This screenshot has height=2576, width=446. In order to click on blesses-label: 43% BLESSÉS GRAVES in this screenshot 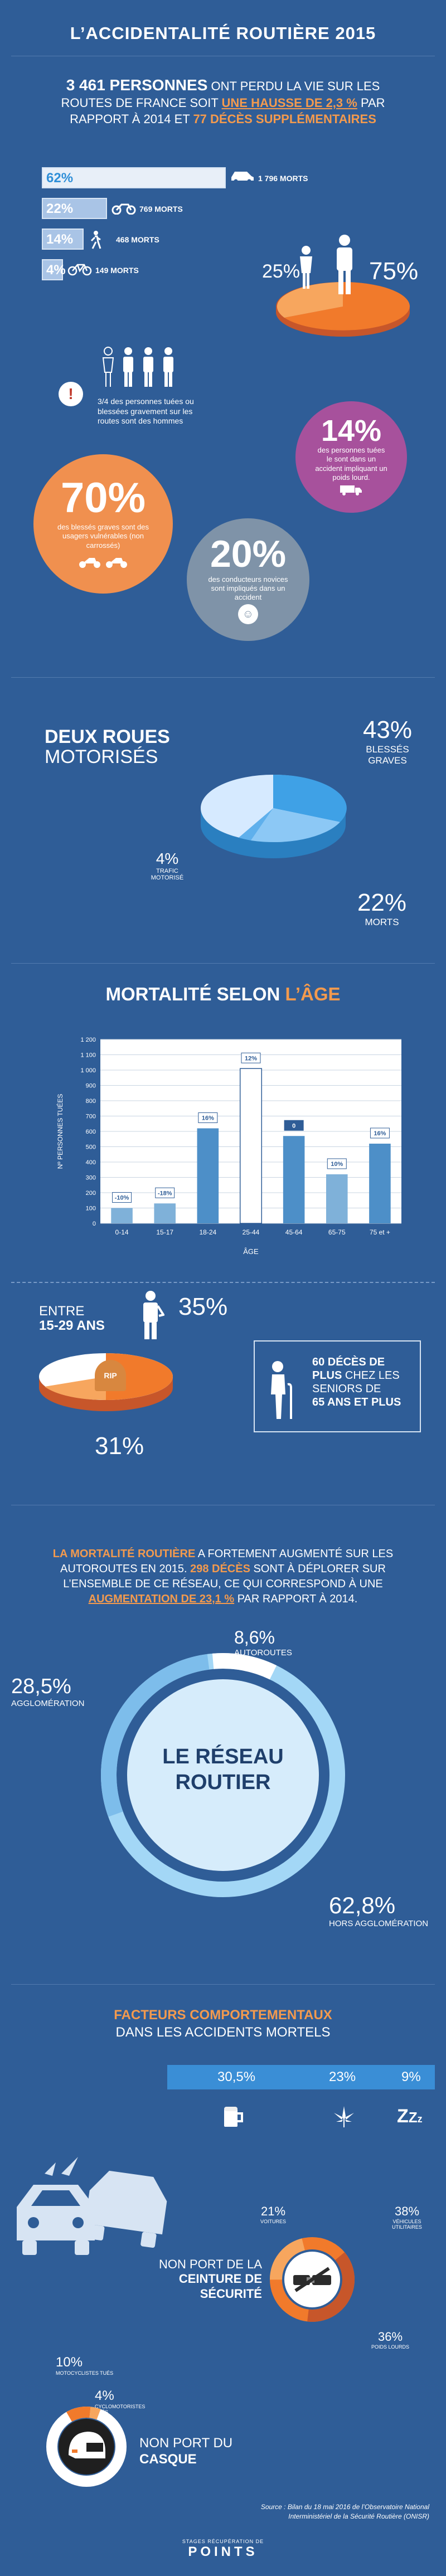, I will do `click(388, 741)`.